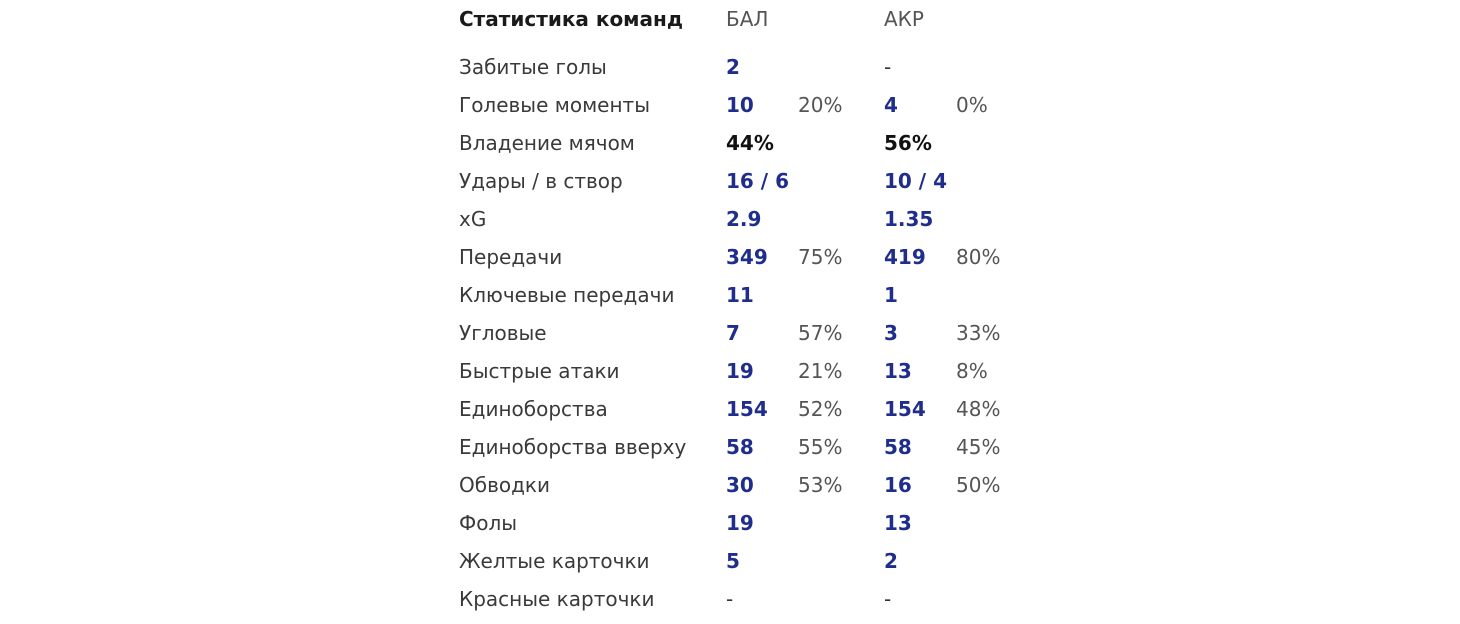  Describe the element at coordinates (820, 409) in the screenshot. I see `team1-percent: 52%` at that location.